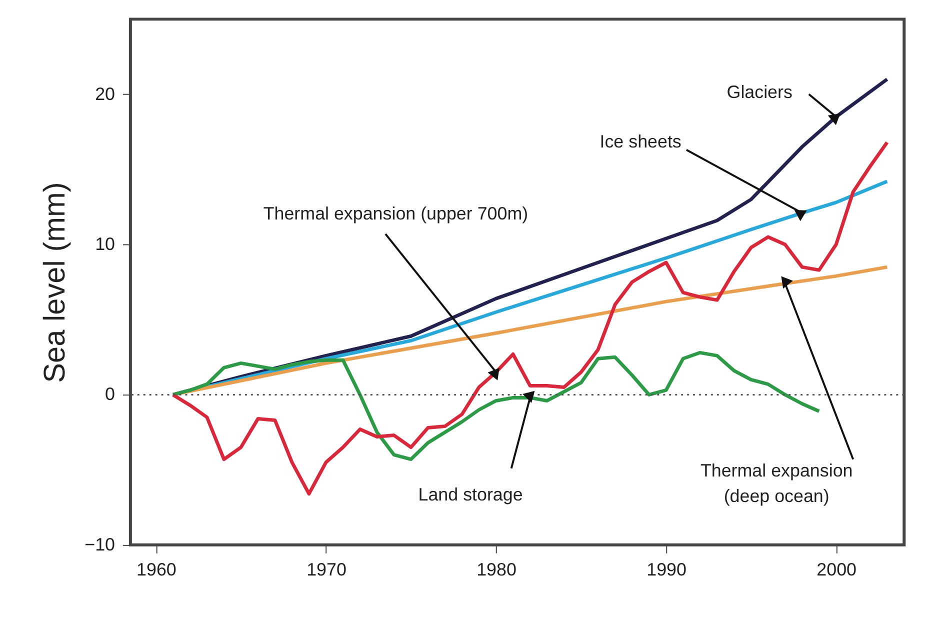  I want to click on annotation: Land storage, so click(470, 494).